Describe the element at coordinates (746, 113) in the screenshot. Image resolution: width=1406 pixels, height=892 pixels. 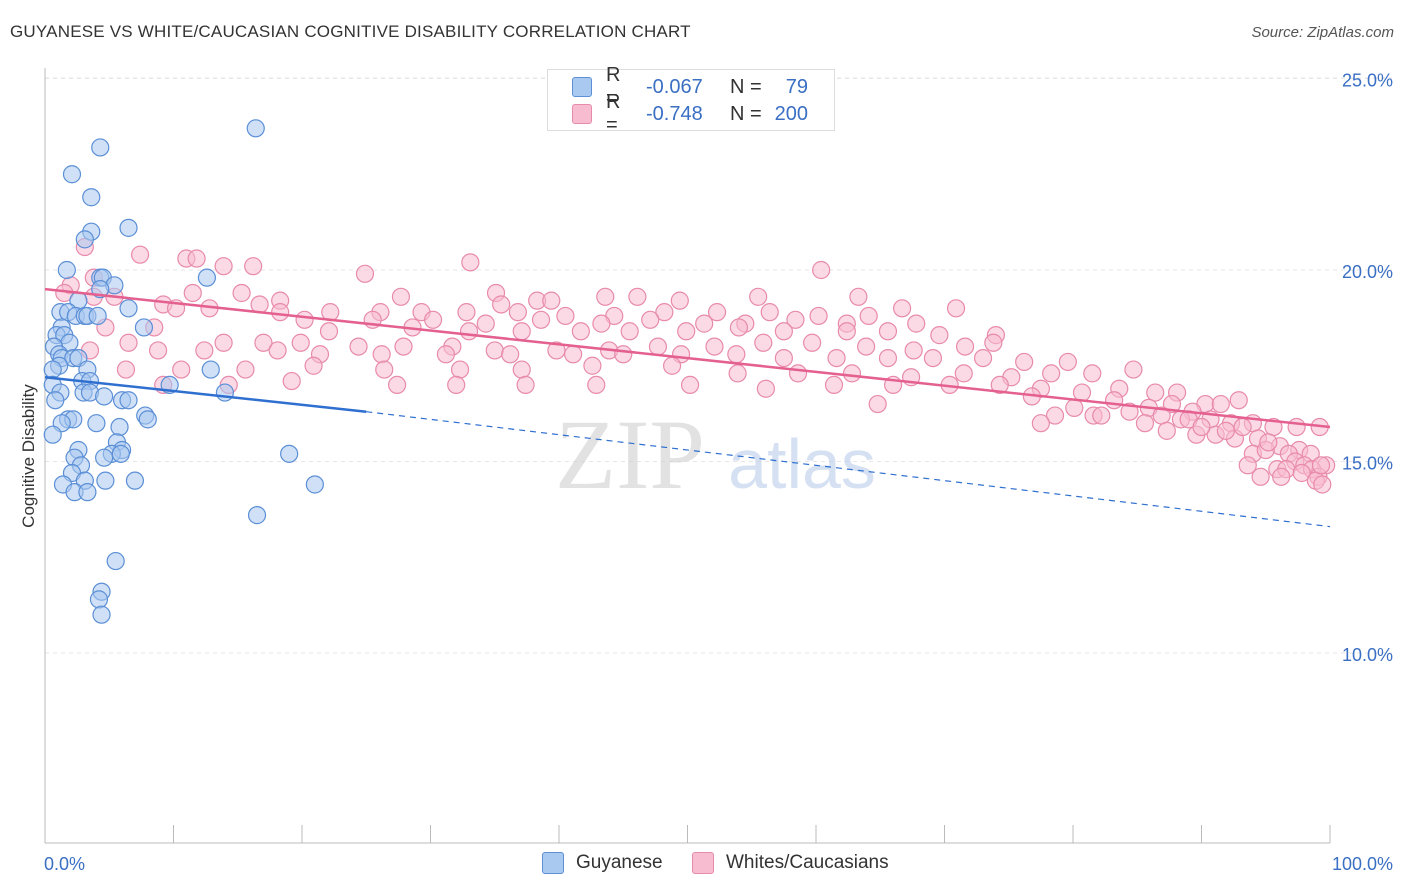
I see `legend-n-label: N =` at that location.